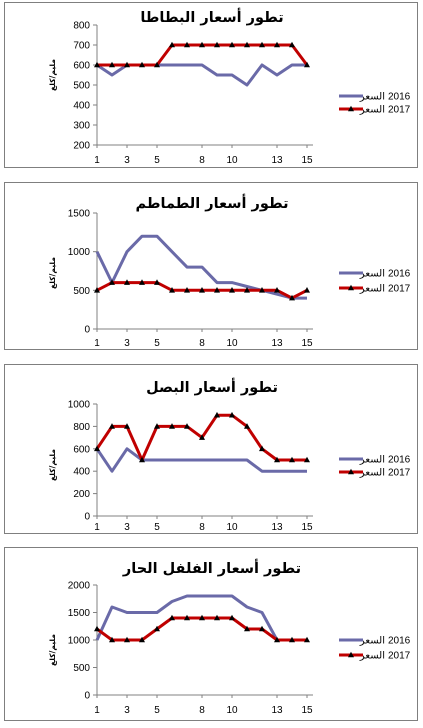  What do you see at coordinates (81, 26) in the screenshot?
I see `y-tick-label: 800` at bounding box center [81, 26].